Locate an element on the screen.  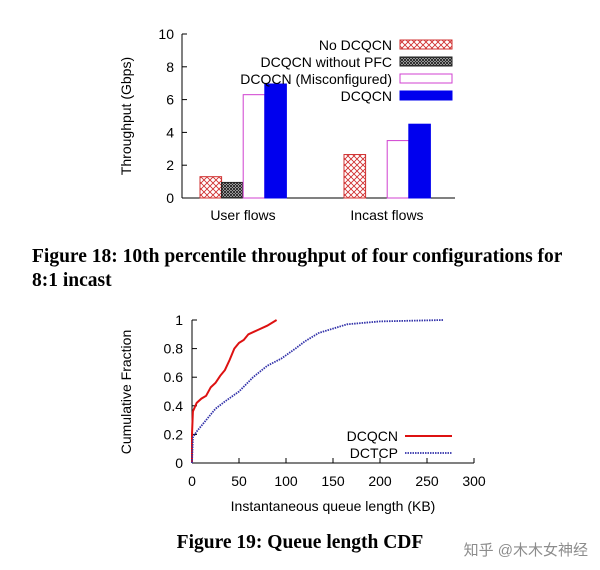
y-tick-label: 0.4 is located at coordinates (174, 406).